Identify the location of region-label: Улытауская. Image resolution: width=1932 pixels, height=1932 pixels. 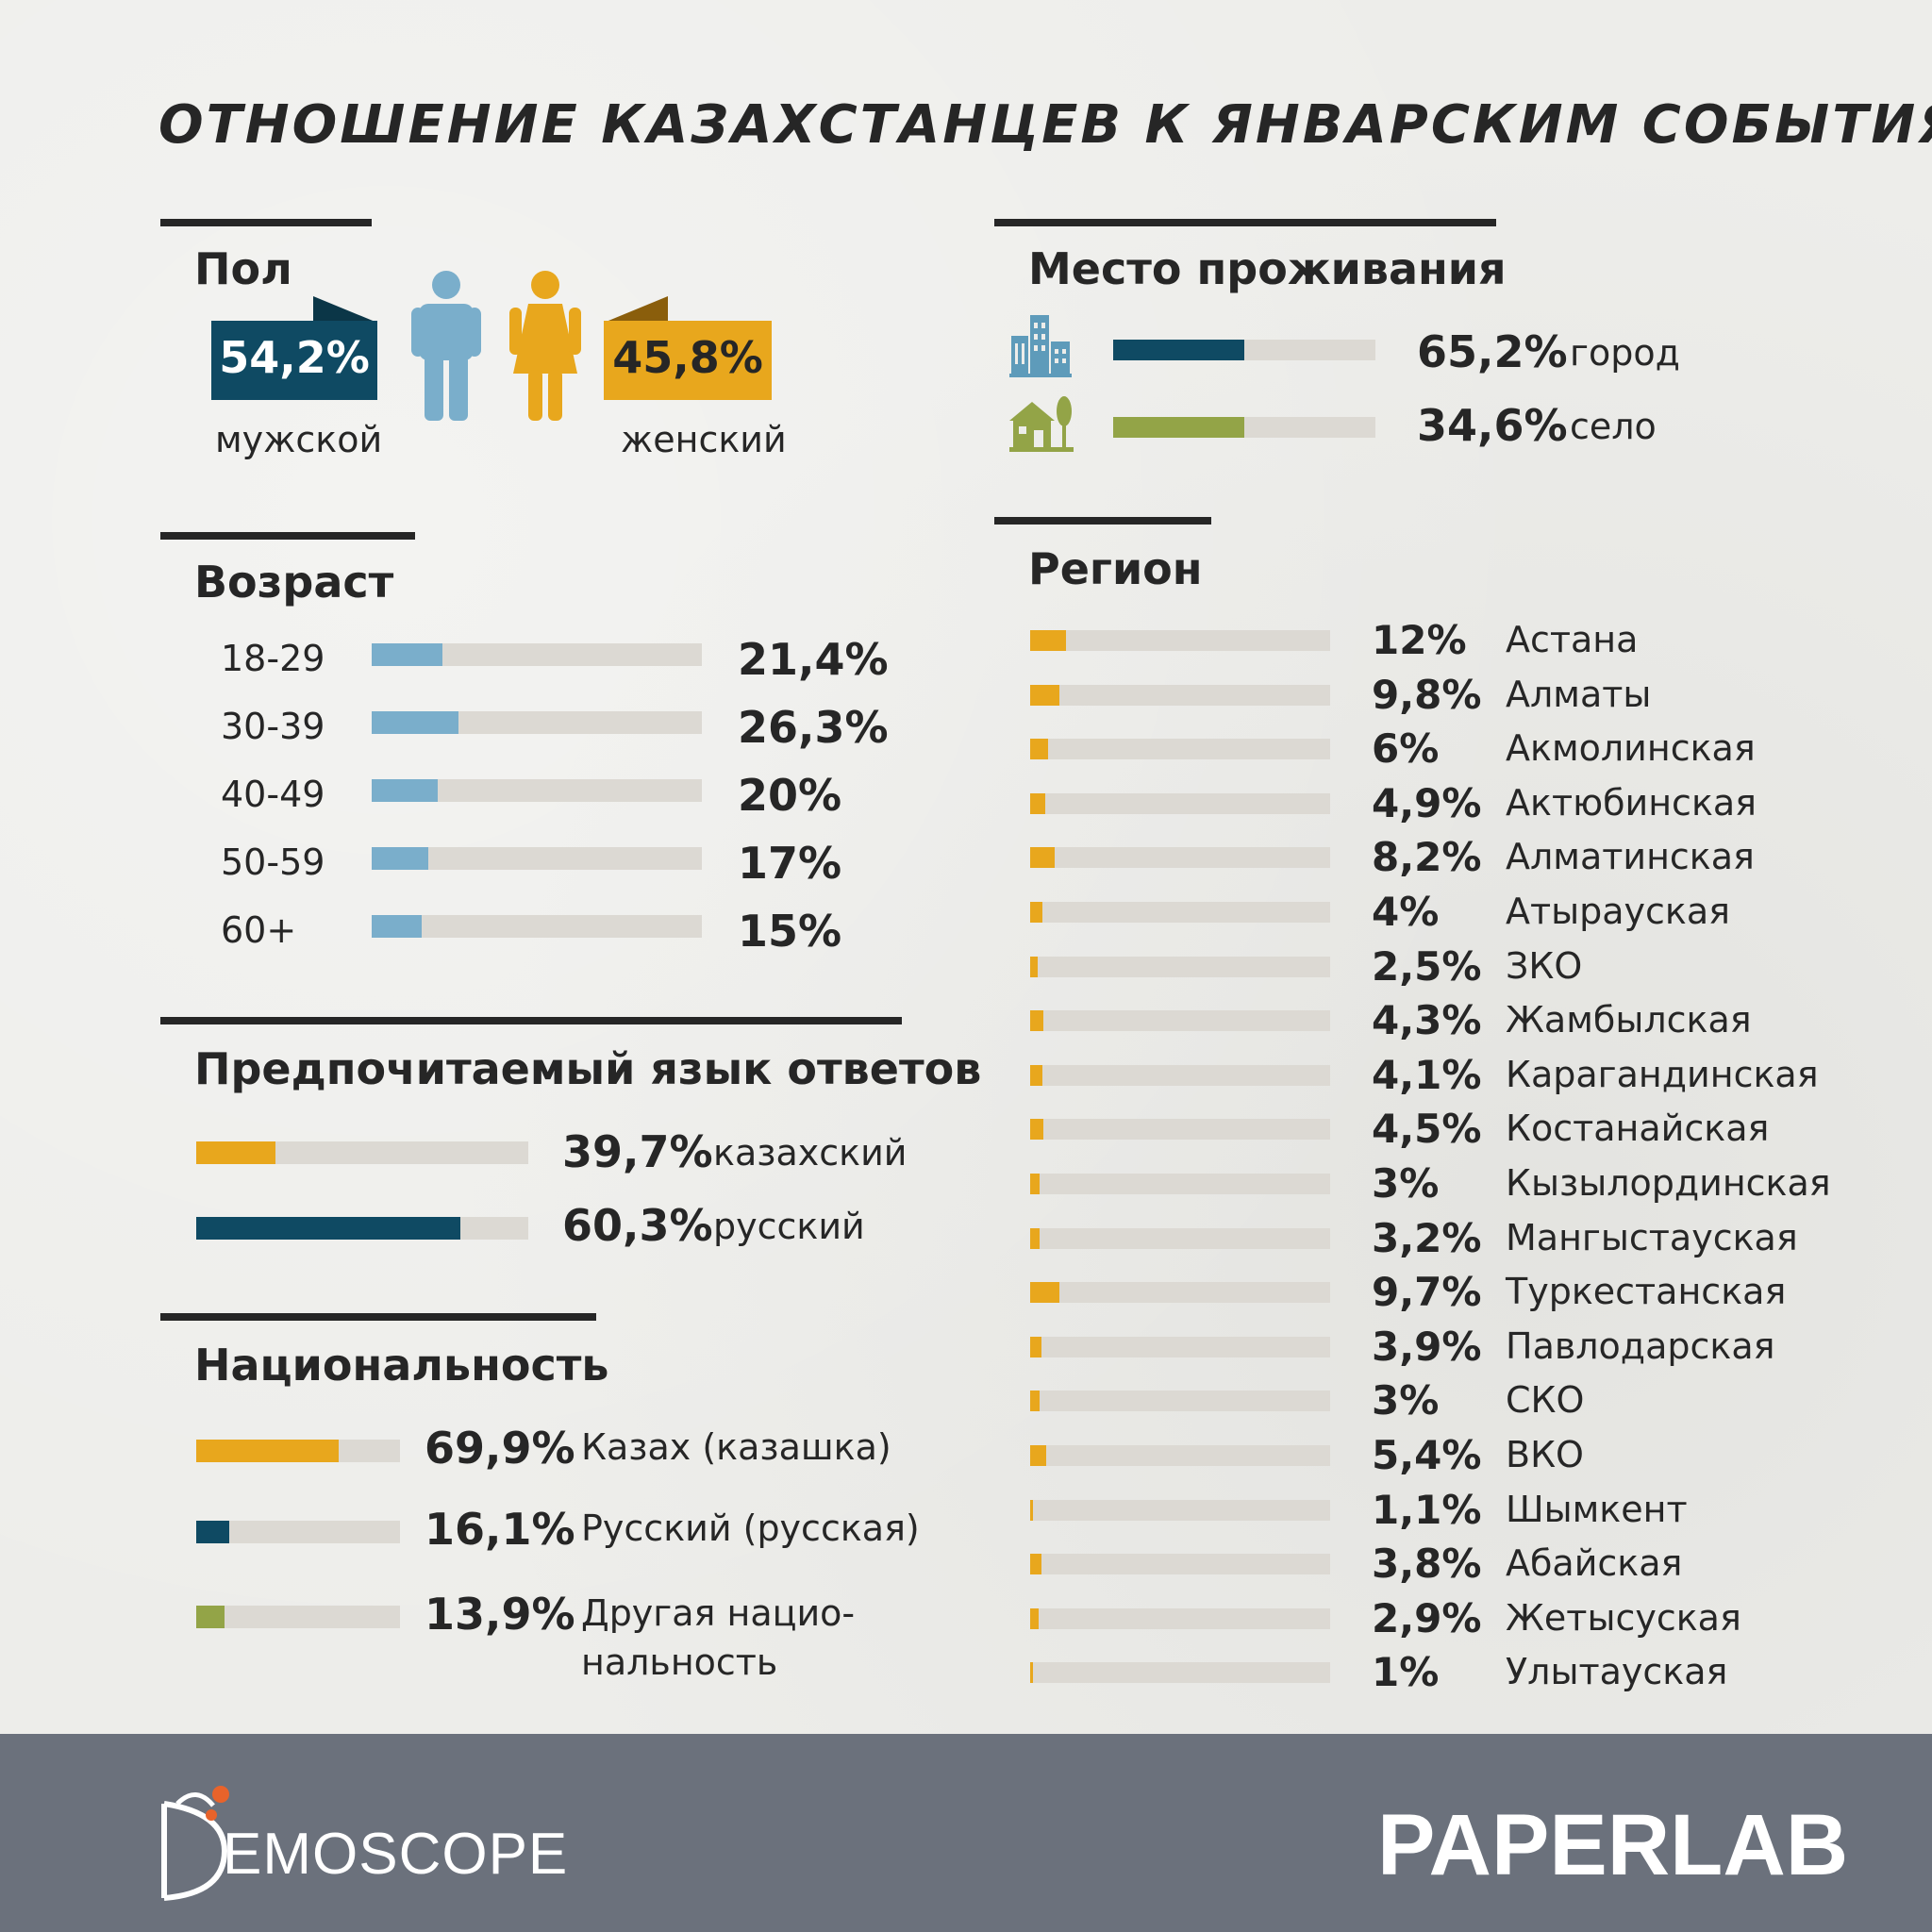
(1617, 1672).